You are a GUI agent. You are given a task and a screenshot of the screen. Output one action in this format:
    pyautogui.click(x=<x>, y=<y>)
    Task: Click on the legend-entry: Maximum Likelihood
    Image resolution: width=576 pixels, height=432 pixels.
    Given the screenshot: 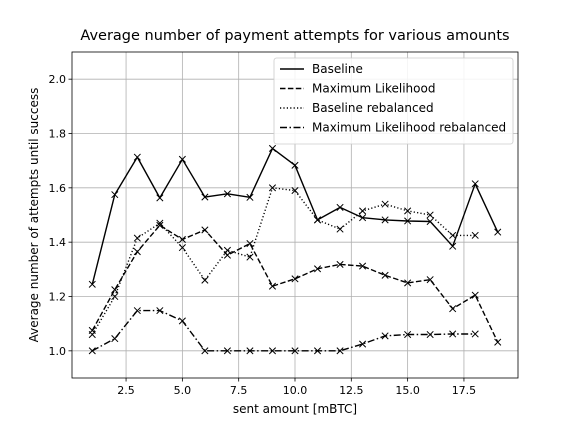 What is the action you would take?
    pyautogui.click(x=357, y=89)
    